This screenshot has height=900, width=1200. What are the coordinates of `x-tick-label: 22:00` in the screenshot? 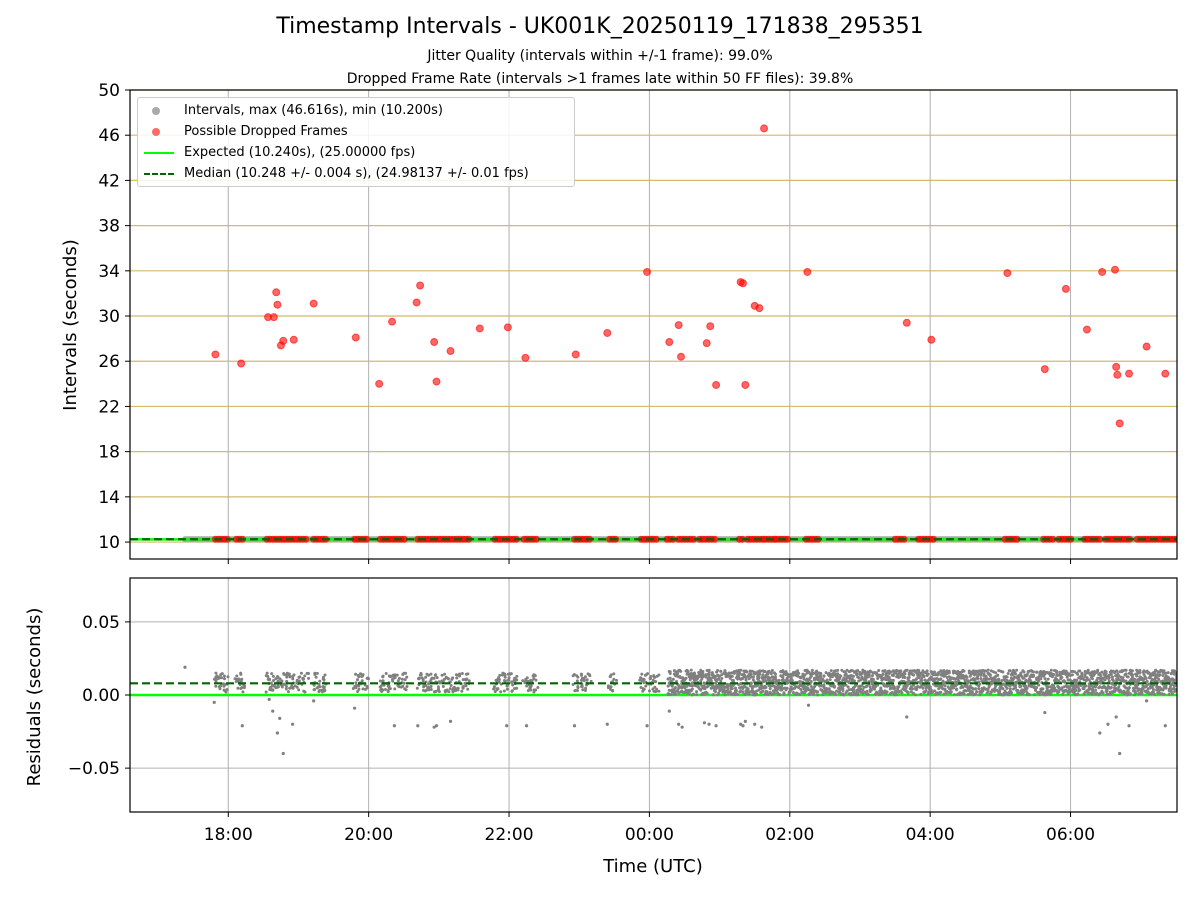 It's located at (509, 835).